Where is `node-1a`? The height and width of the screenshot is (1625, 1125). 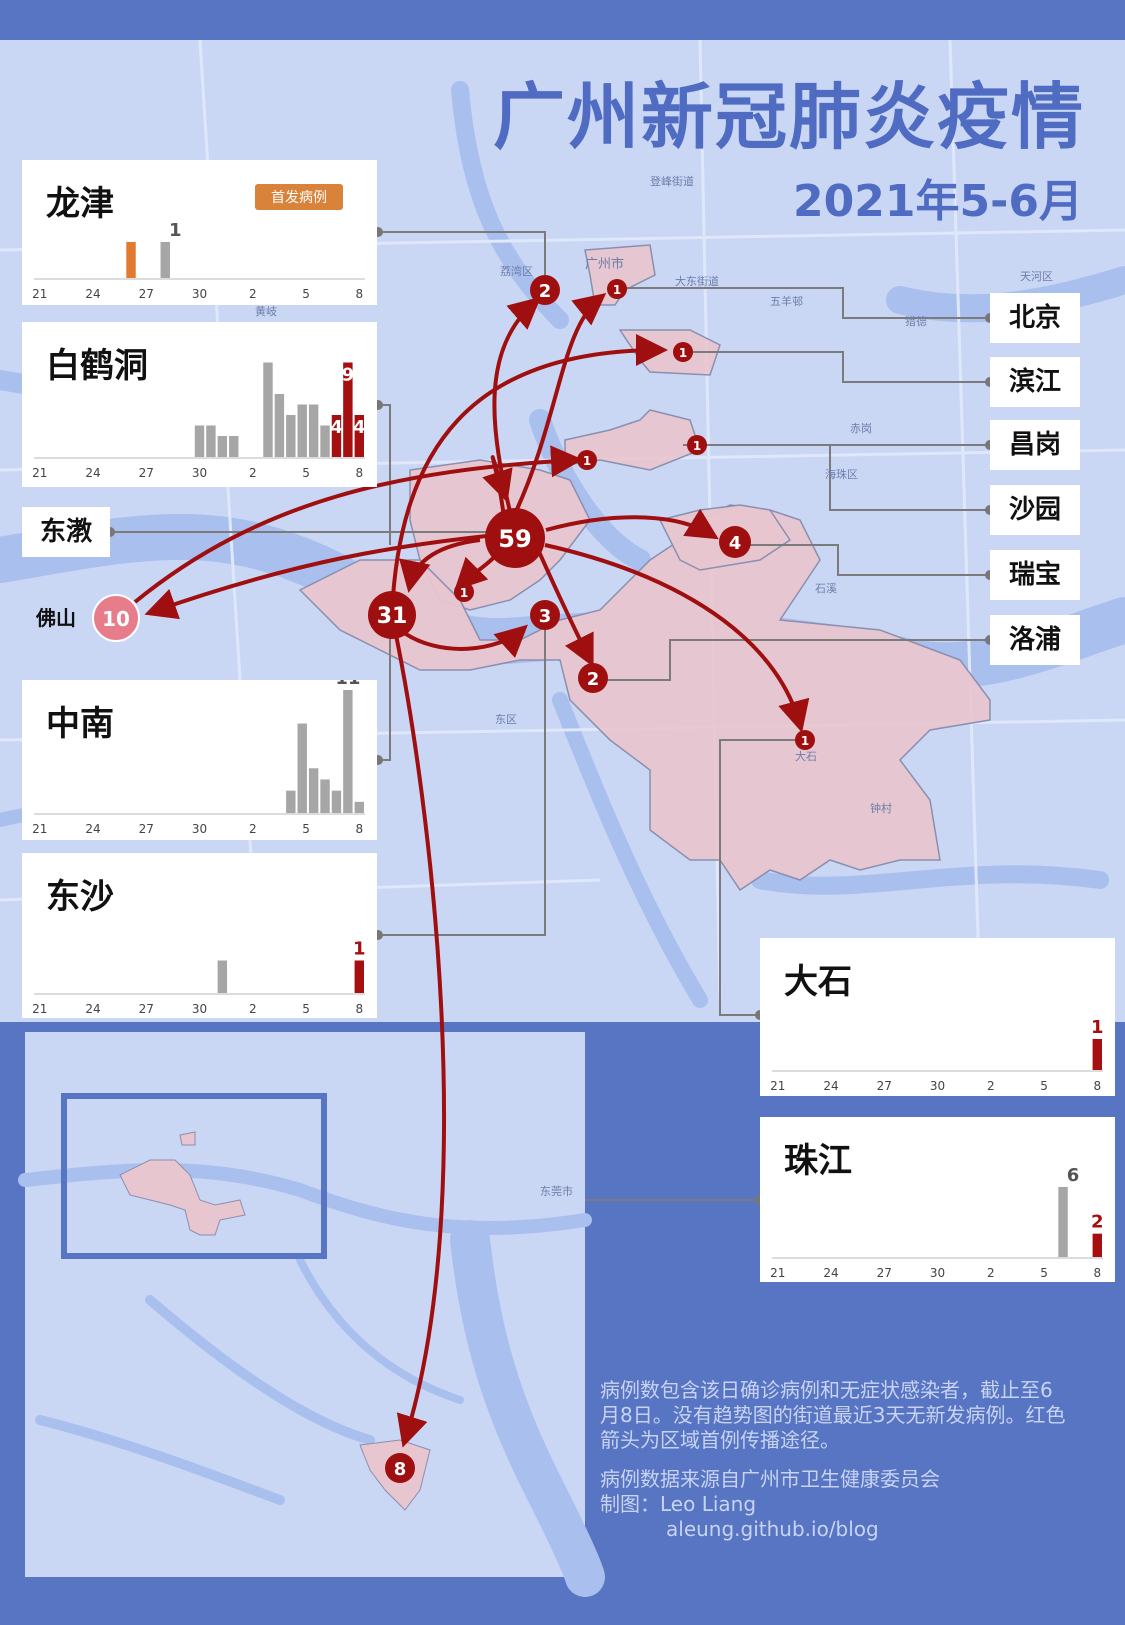
node-1a is located at coordinates (617, 289).